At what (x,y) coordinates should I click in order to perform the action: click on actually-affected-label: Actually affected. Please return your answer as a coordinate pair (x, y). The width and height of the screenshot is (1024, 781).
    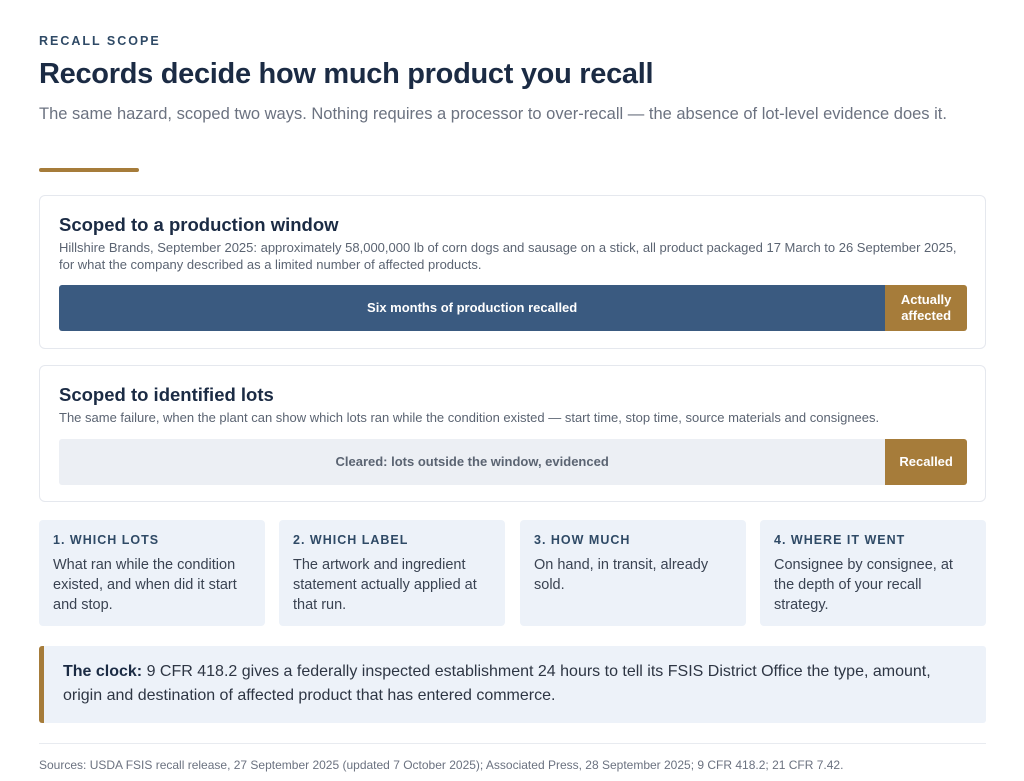
    Looking at the image, I should click on (926, 307).